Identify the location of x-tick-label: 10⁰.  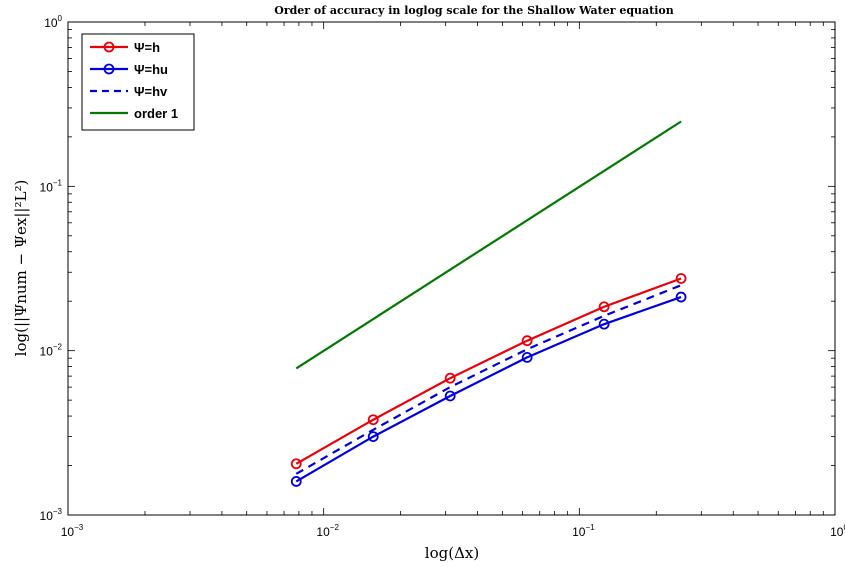
(837, 531).